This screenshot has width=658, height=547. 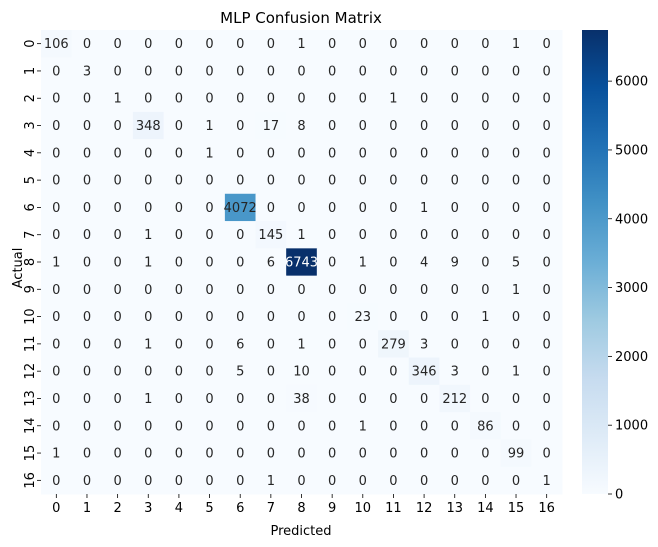 What do you see at coordinates (30, 425) in the screenshot?
I see `y-tick-label: 14` at bounding box center [30, 425].